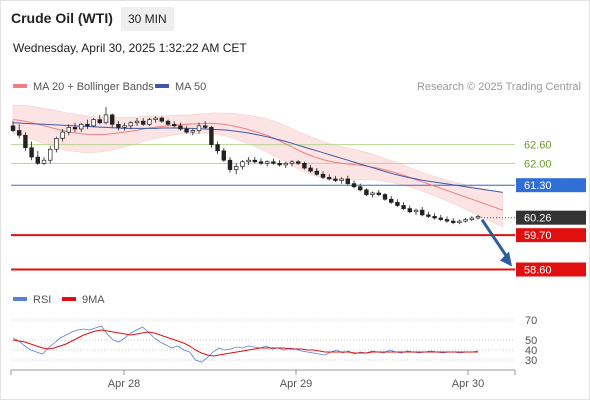 The image size is (590, 400). What do you see at coordinates (531, 351) in the screenshot?
I see `rsi-tick-40: 40` at bounding box center [531, 351].